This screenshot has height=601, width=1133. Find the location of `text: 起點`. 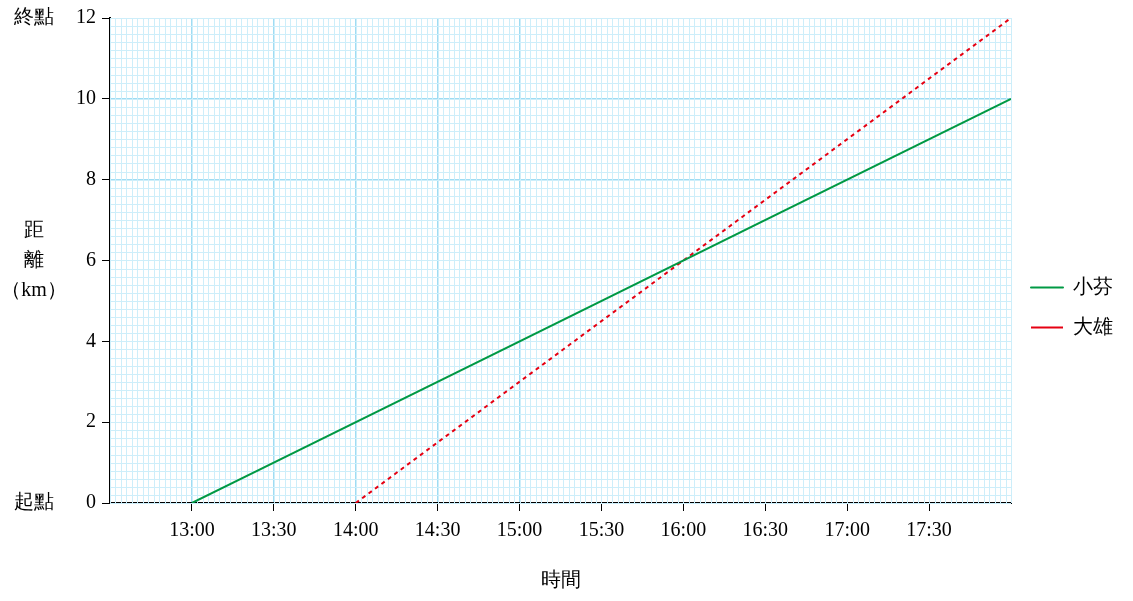

text: 起點 is located at coordinates (34, 501).